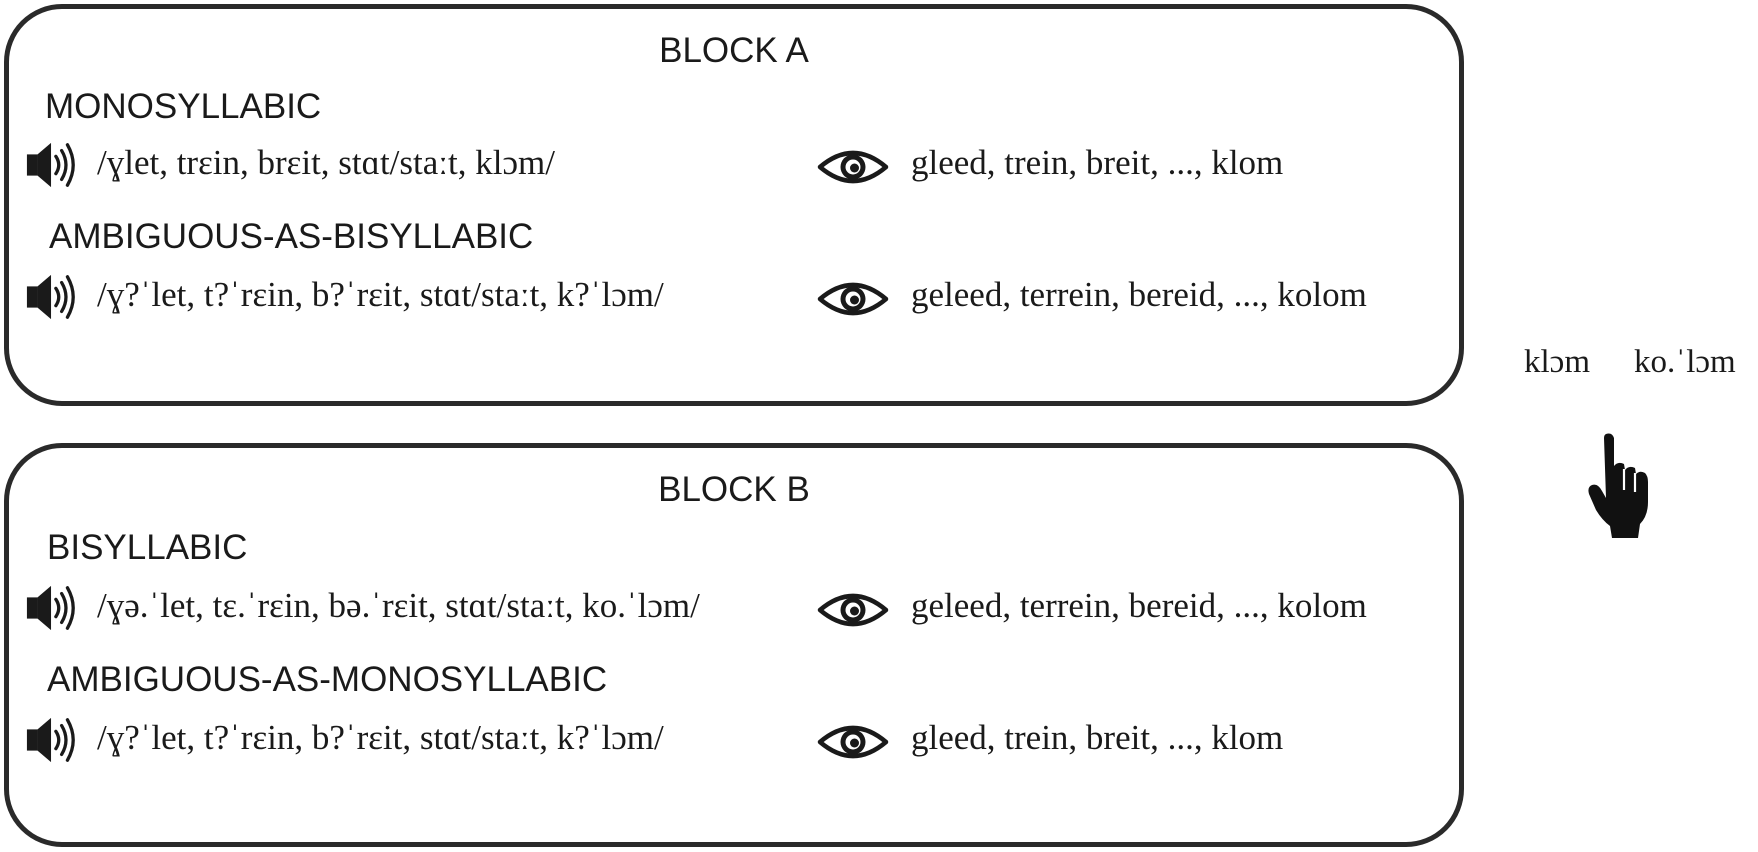  What do you see at coordinates (734, 489) in the screenshot?
I see `block-b-title: BLOCK B` at bounding box center [734, 489].